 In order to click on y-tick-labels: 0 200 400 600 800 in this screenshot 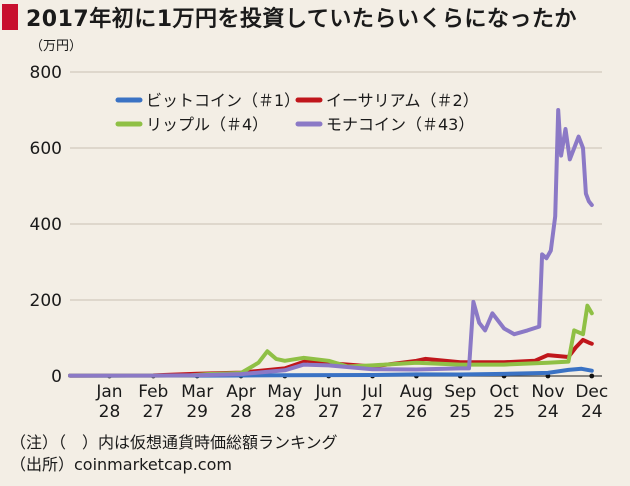, I will do `click(46, 225)`.